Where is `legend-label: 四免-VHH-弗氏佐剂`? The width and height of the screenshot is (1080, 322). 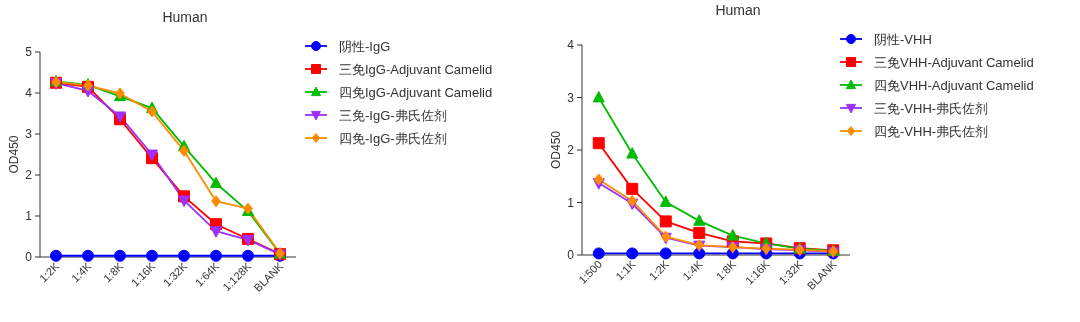
legend-label: 四免-VHH-弗氏佐剂 is located at coordinates (931, 131).